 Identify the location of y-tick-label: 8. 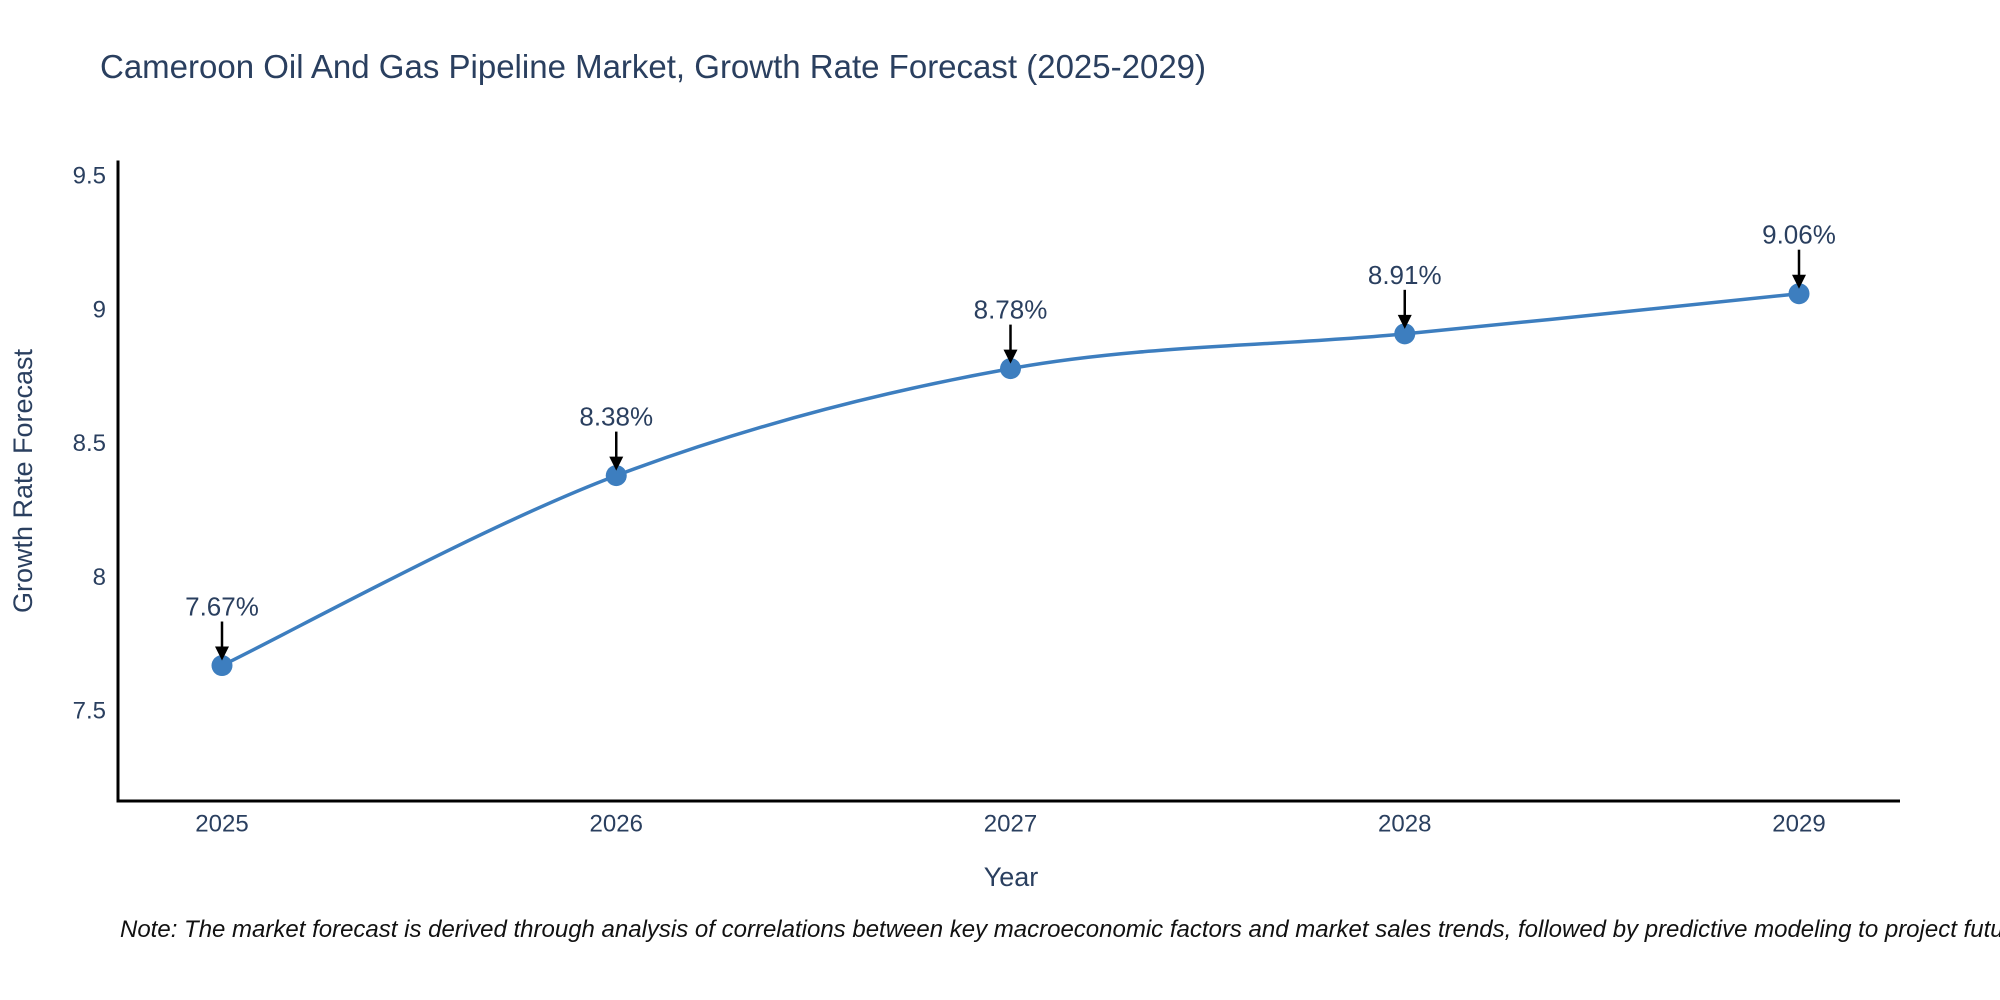
(99, 577).